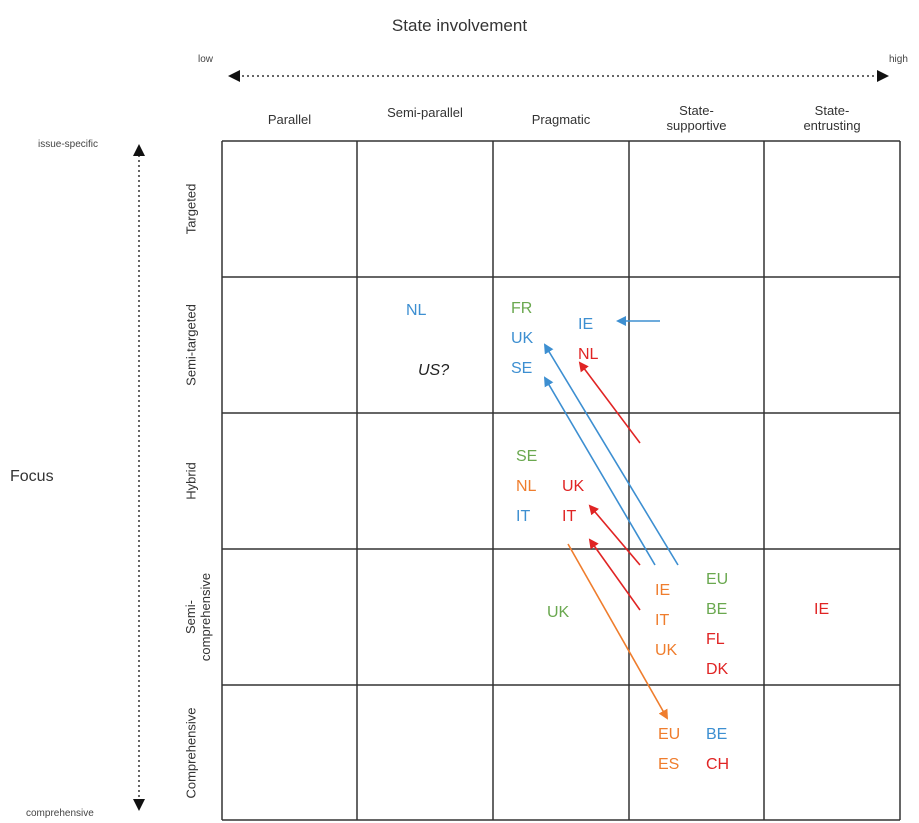  Describe the element at coordinates (234, 76) in the screenshot. I see `x-axis-left-head` at that location.